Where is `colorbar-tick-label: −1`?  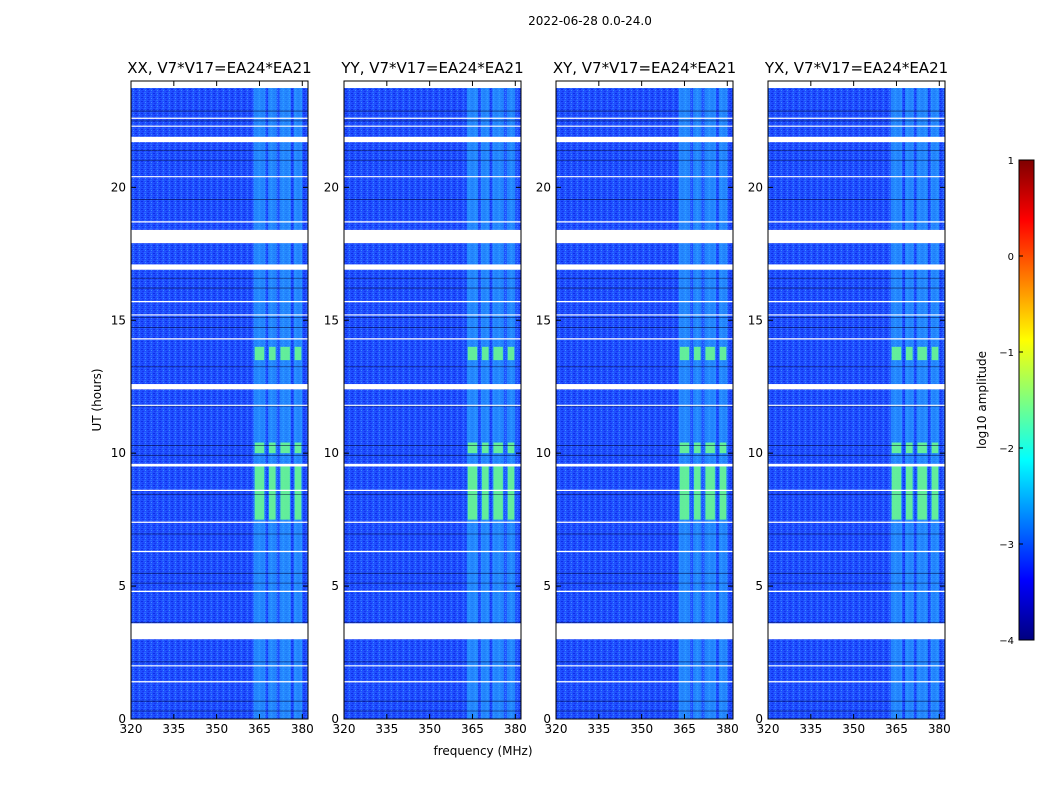 colorbar-tick-label: −1 is located at coordinates (1006, 353).